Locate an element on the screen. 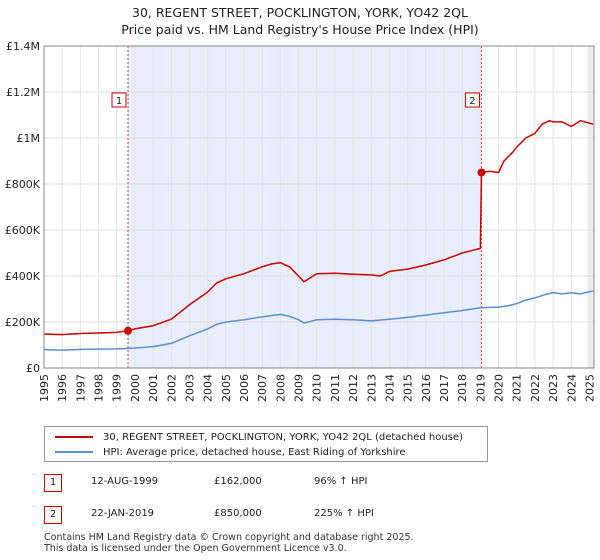 The image size is (600, 560). x-tick-label: 2022 is located at coordinates (535, 388).